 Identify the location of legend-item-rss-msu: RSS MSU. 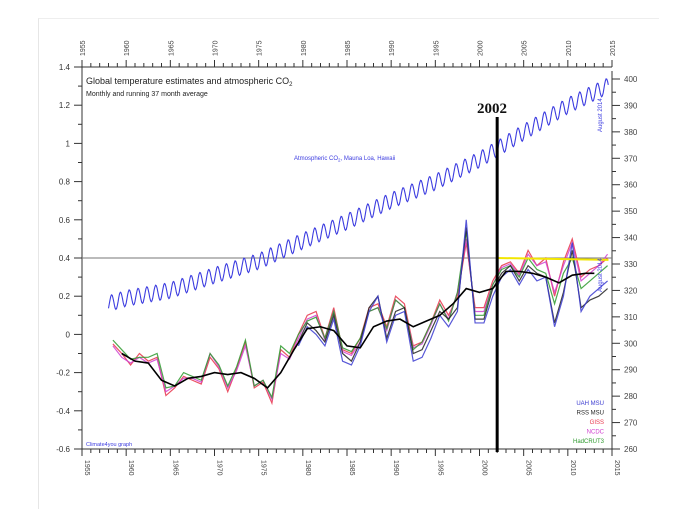
(590, 414).